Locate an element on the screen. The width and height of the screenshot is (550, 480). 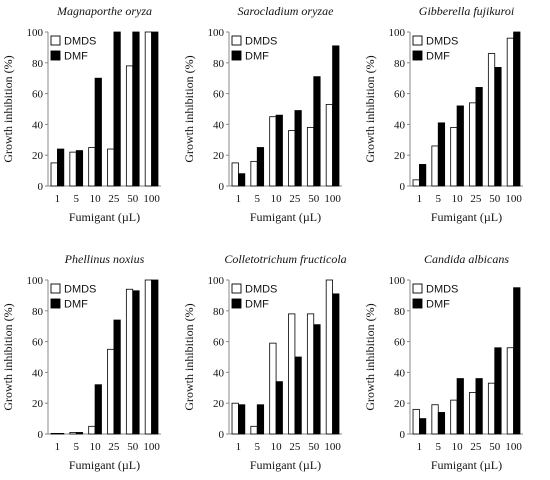
x-tick-label: 1 is located at coordinates (58, 199).